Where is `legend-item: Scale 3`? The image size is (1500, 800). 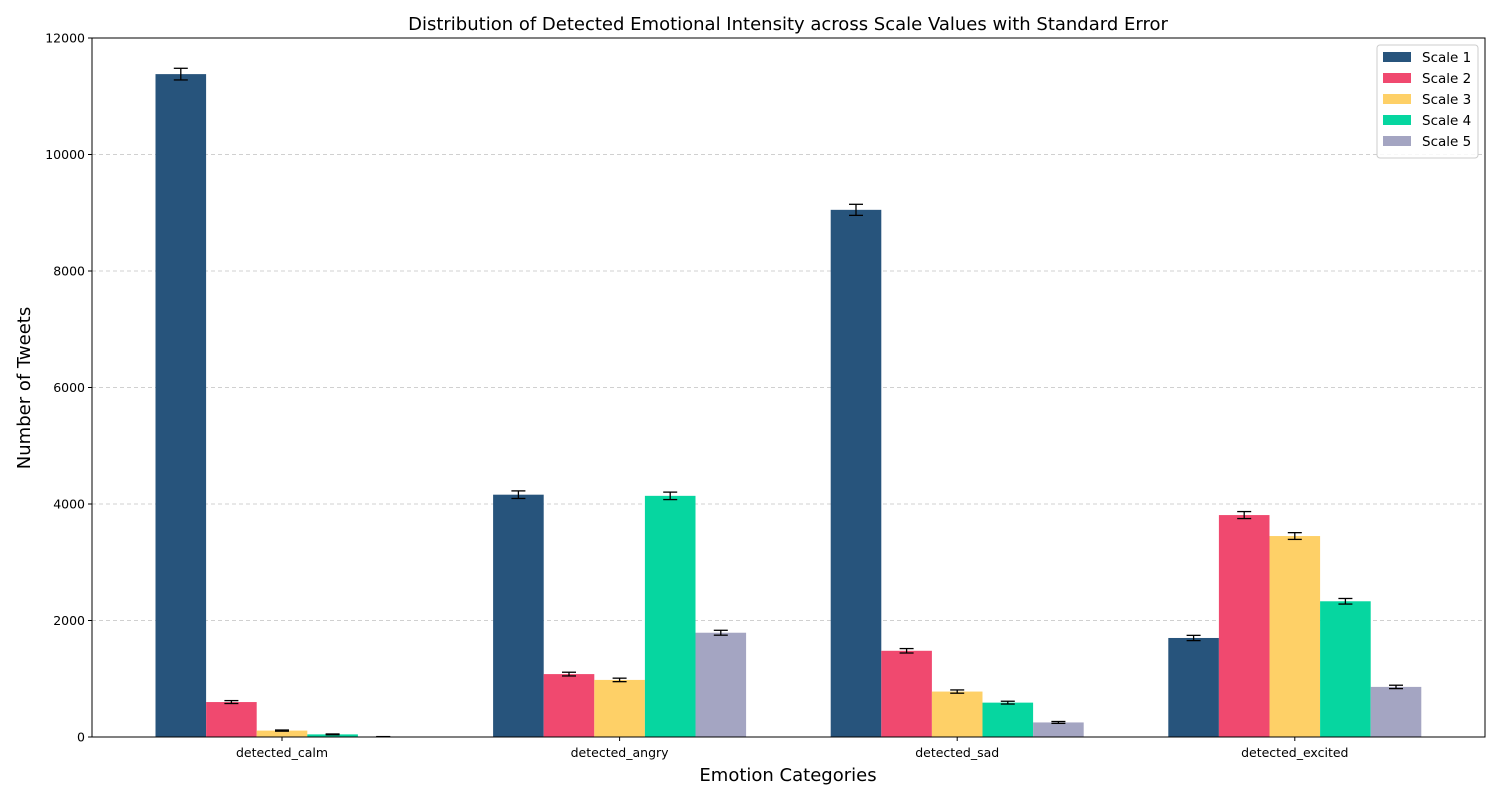
legend-item: Scale 3 is located at coordinates (1427, 100).